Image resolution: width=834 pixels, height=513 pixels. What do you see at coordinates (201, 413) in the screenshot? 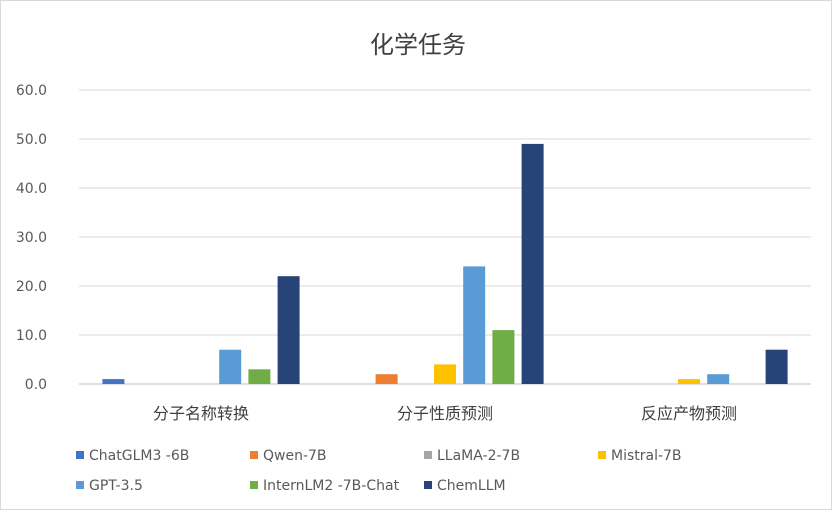
I see `x-category-label: 分子名称转换` at bounding box center [201, 413].